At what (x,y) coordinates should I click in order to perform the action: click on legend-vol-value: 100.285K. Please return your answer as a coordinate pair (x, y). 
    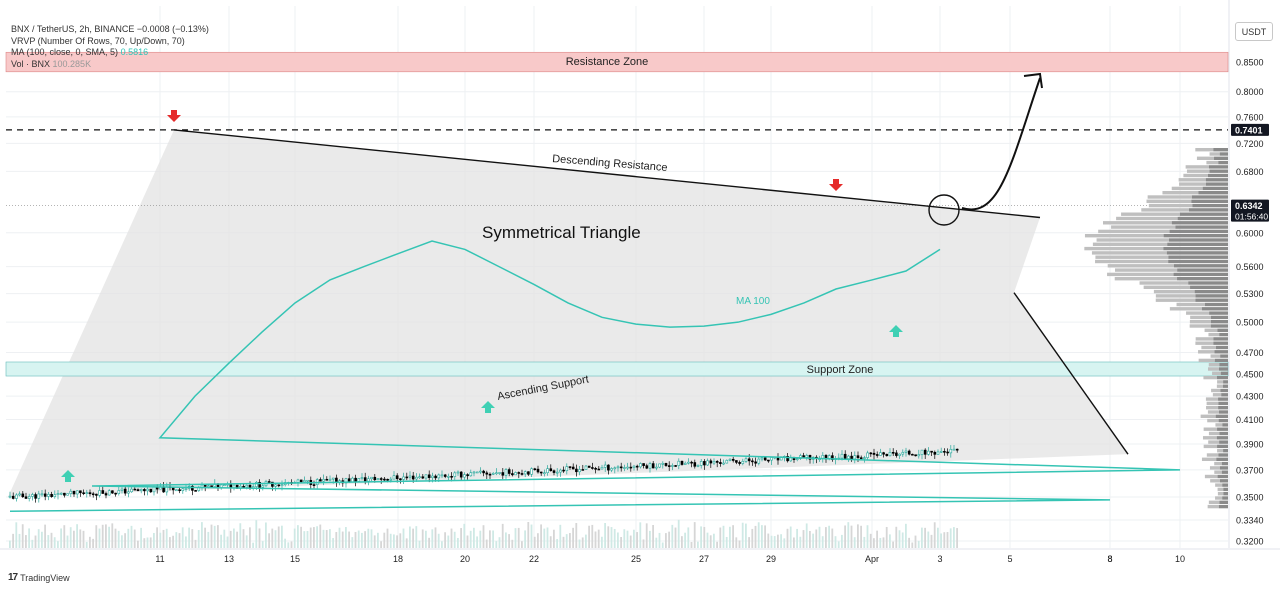
    Looking at the image, I should click on (72, 63).